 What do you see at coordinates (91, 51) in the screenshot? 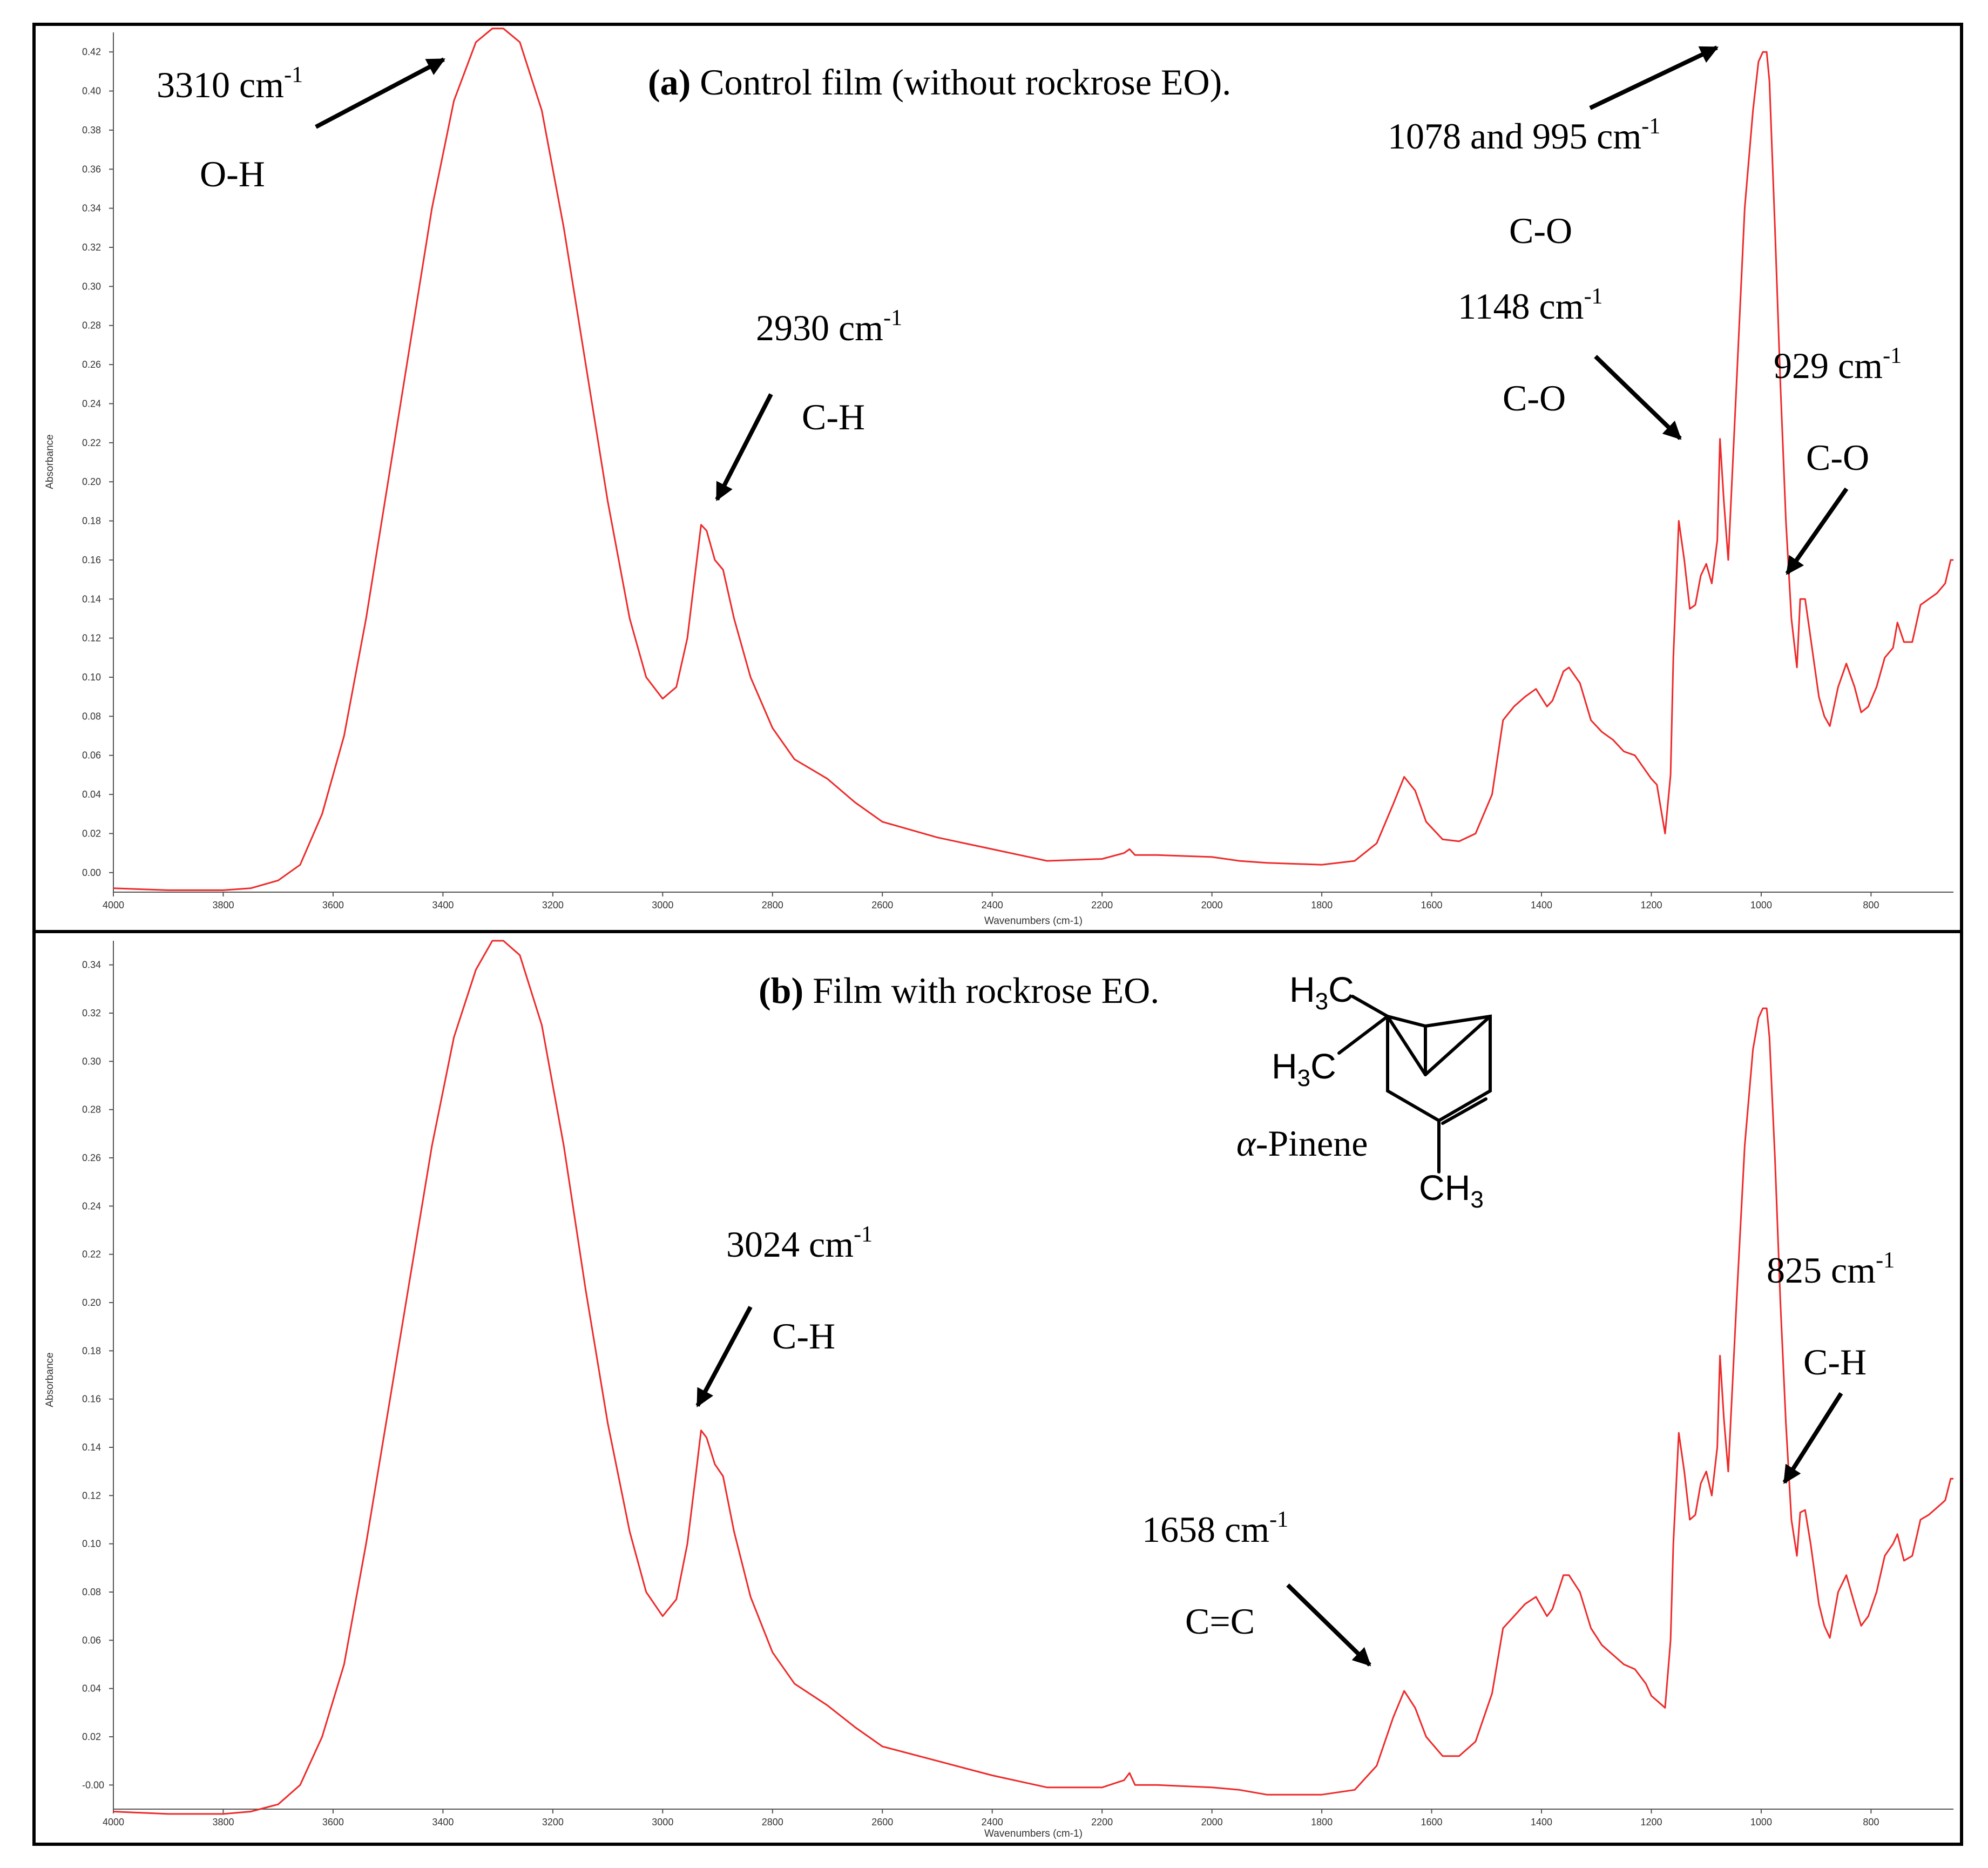
I see `y-tick-label: 0.42` at bounding box center [91, 51].